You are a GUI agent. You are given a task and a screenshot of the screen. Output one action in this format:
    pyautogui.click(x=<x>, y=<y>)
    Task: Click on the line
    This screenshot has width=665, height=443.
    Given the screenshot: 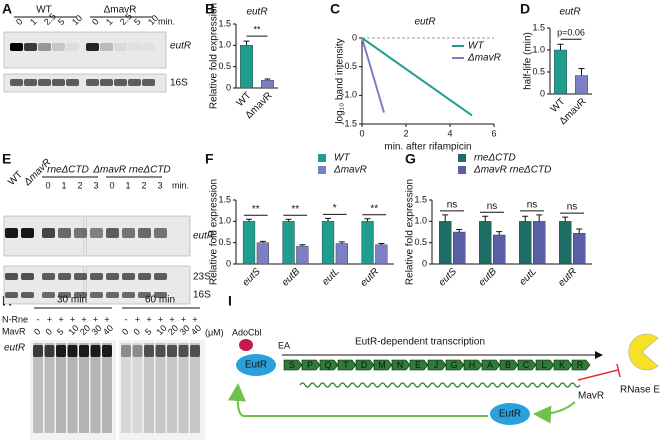 What is the action you would take?
    pyautogui.click(x=417, y=77)
    